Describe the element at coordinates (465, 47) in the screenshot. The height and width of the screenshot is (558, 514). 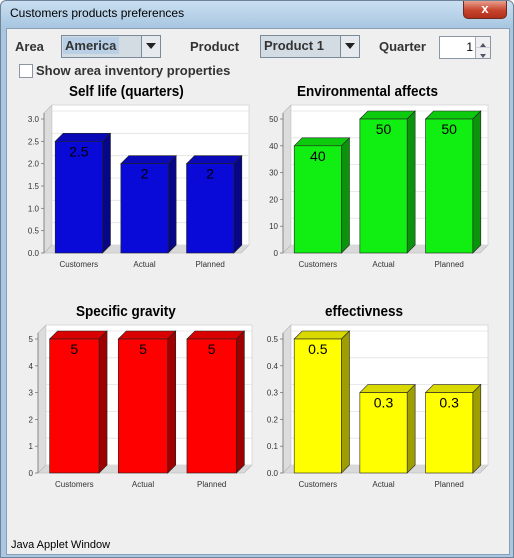
I see `quarter-spinner: 1` at that location.